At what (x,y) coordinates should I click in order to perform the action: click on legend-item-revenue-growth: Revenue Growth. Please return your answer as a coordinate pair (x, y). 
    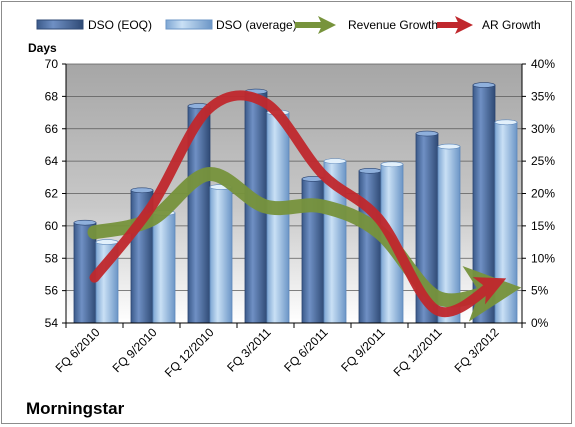
    Looking at the image, I should click on (366, 25).